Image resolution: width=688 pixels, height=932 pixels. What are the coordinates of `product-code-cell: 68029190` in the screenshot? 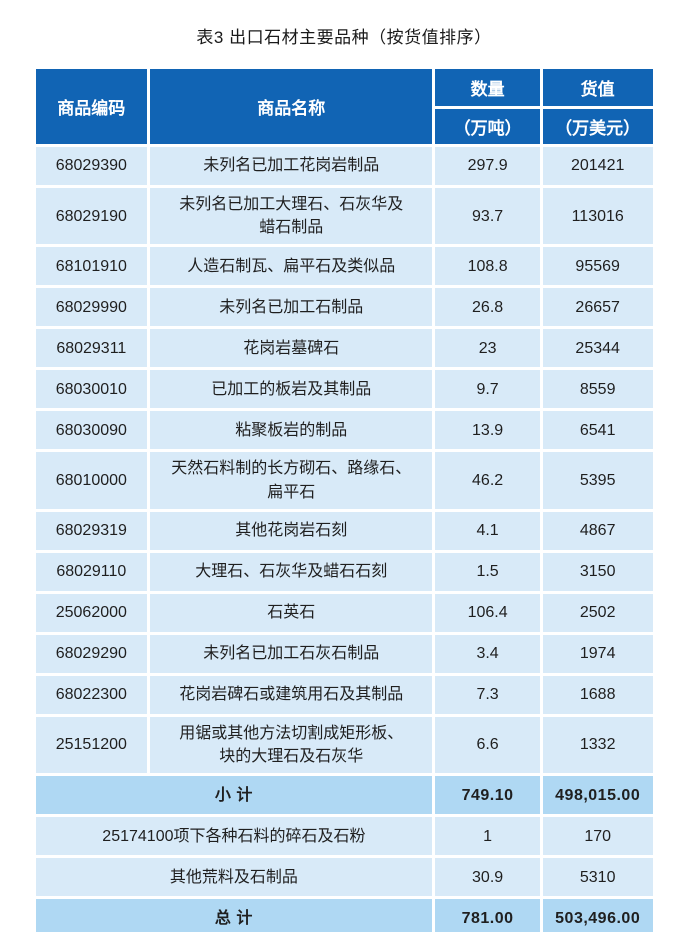 It's located at (91, 216).